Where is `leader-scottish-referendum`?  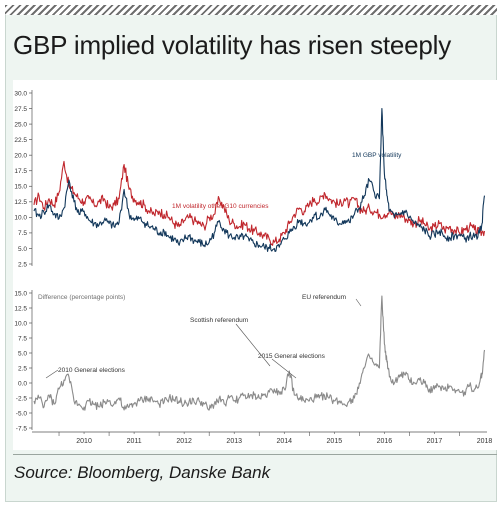
leader-scottish-referendum is located at coordinates (253, 345).